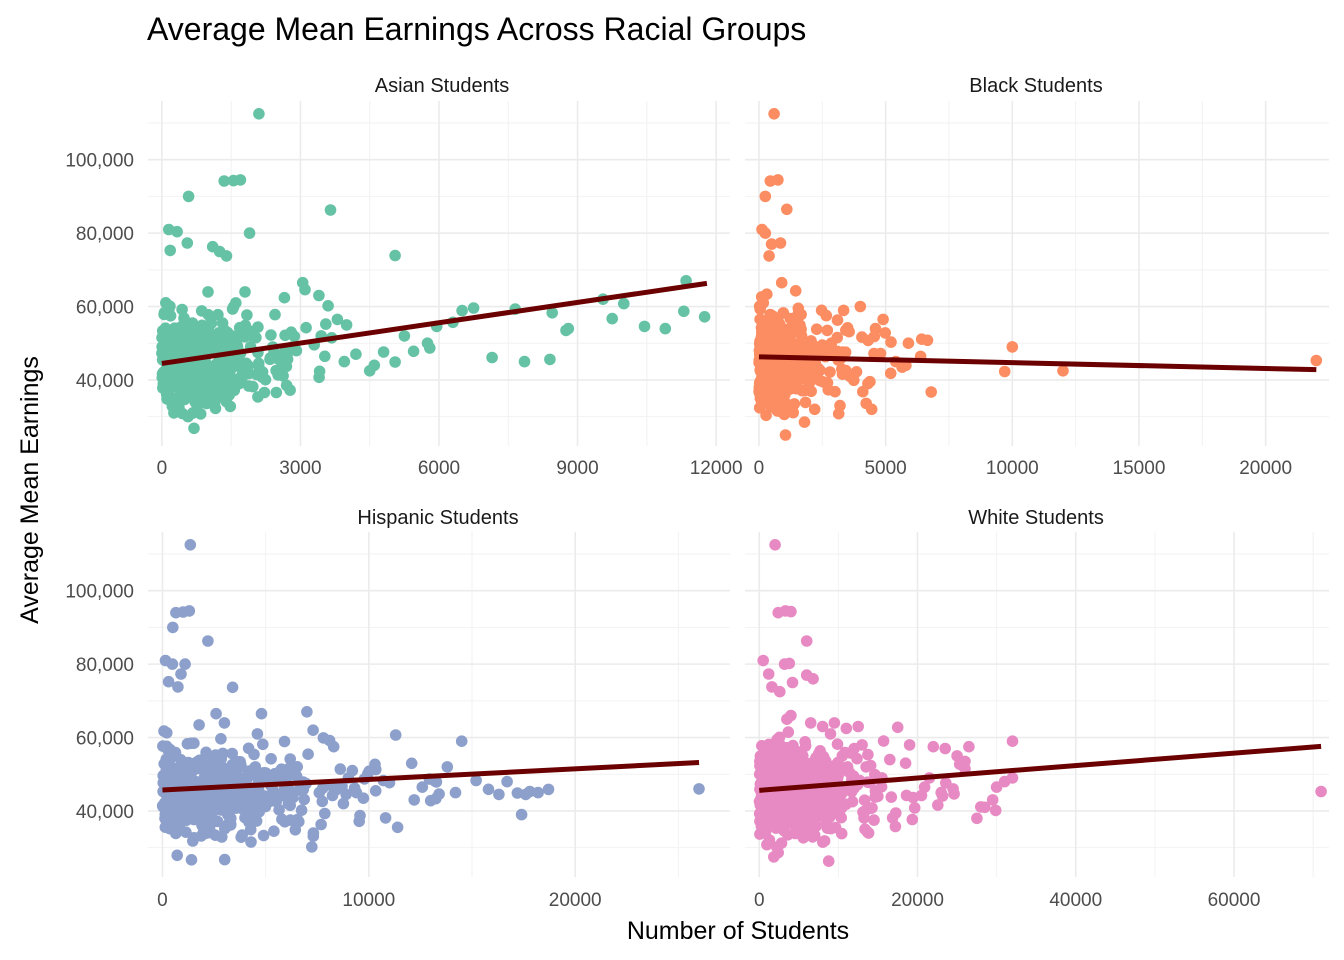 The height and width of the screenshot is (960, 1344). I want to click on y-axis-title: Average Mean Earnings, so click(30, 490).